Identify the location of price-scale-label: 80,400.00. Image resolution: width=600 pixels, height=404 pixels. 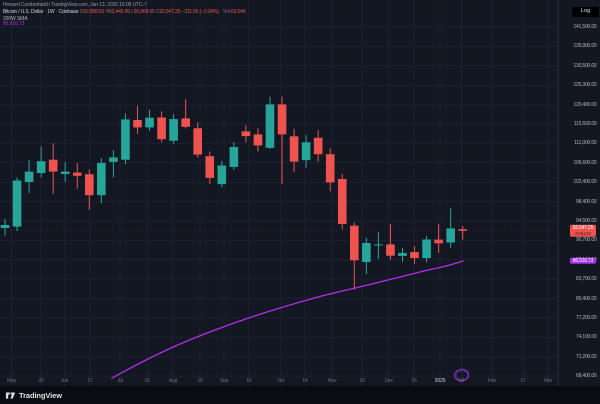
(586, 298).